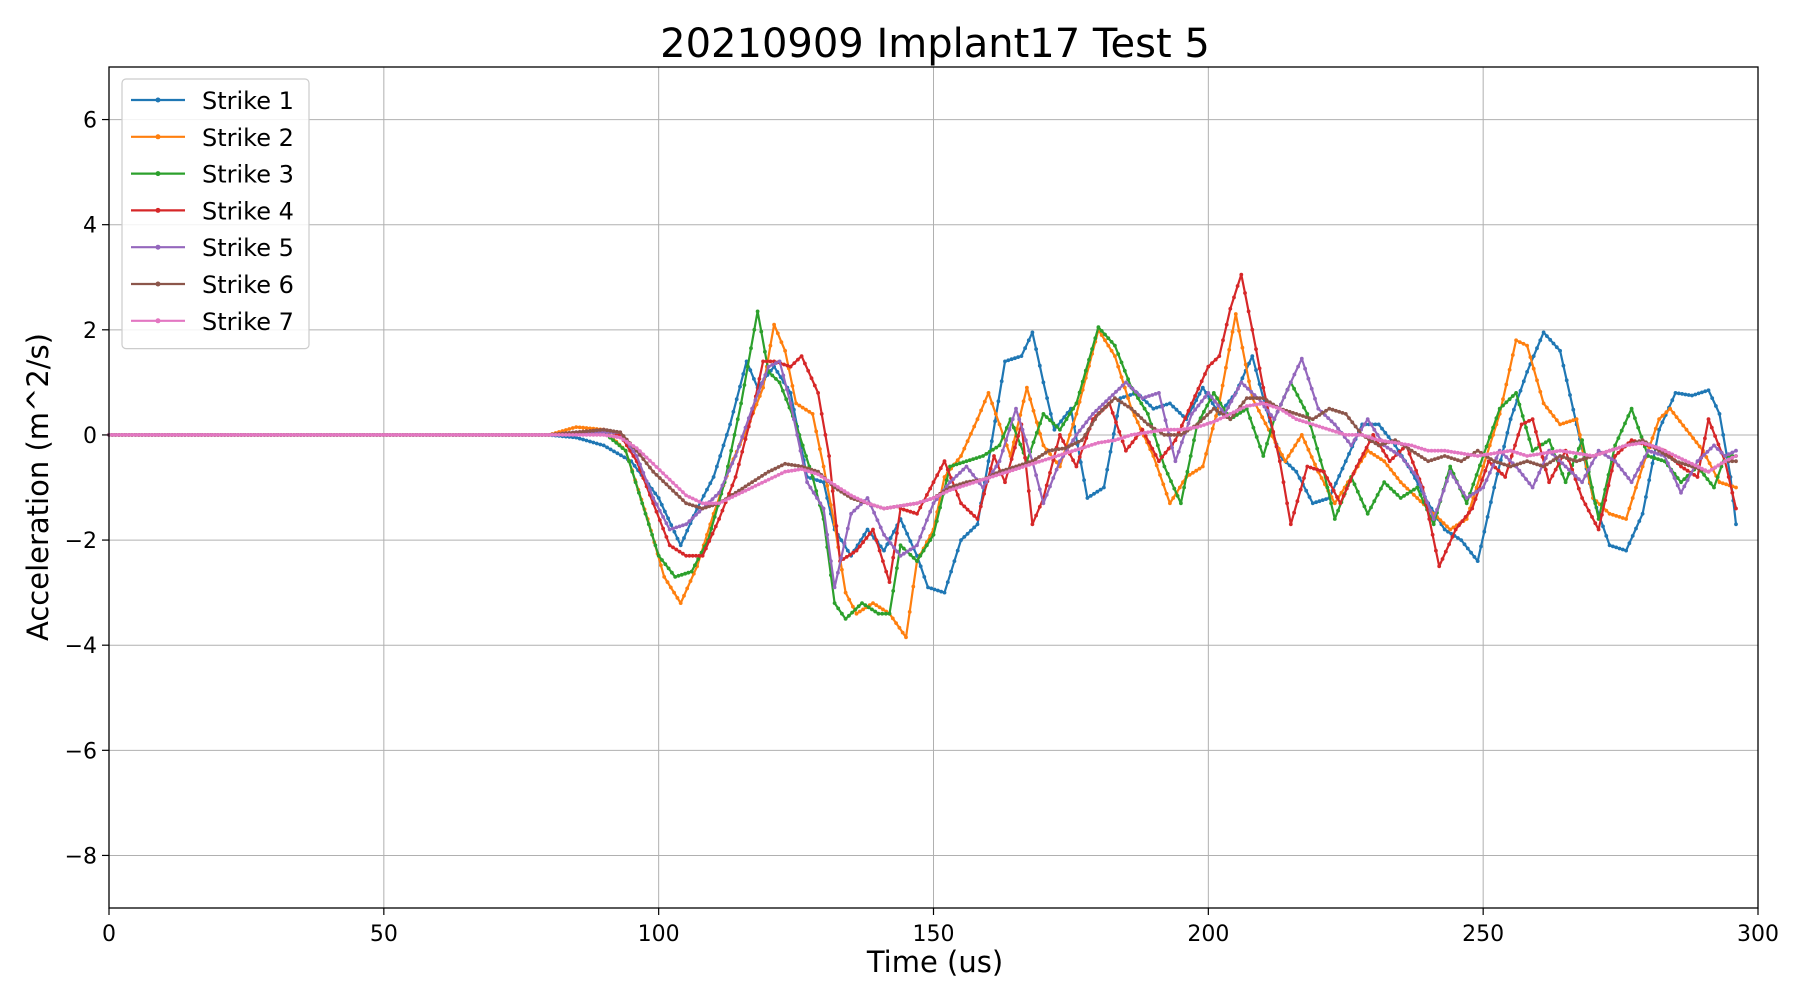 The height and width of the screenshot is (1000, 1800). What do you see at coordinates (1483, 934) in the screenshot?
I see `x-tick-label: 250` at bounding box center [1483, 934].